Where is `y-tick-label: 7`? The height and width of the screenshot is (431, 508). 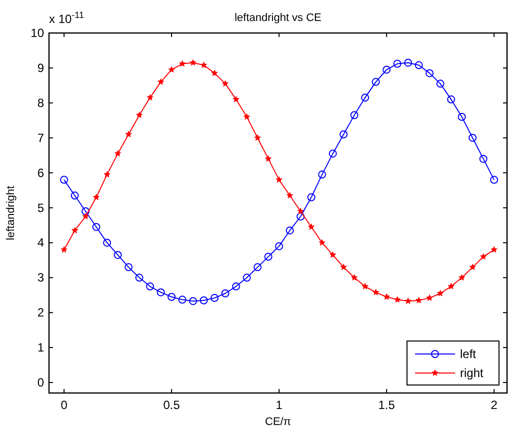 y-tick-label: 7 is located at coordinates (40, 137).